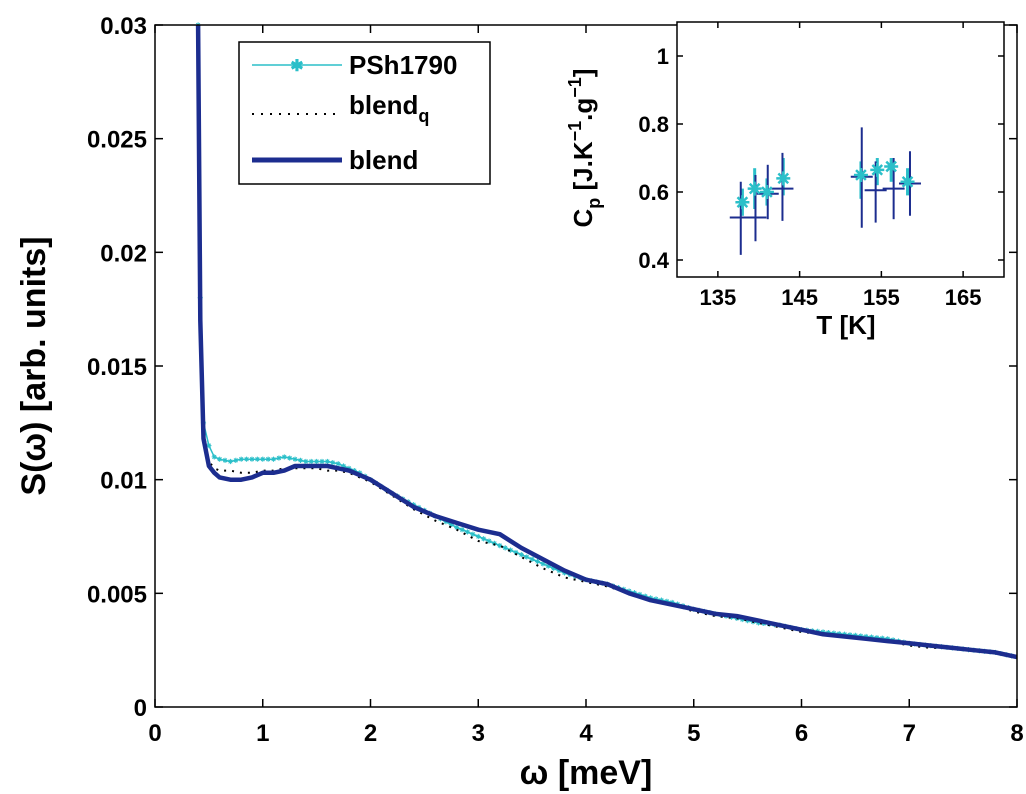 This screenshot has height=794, width=1026. I want to click on inset-y-tick-label: 0.6, so click(653, 192).